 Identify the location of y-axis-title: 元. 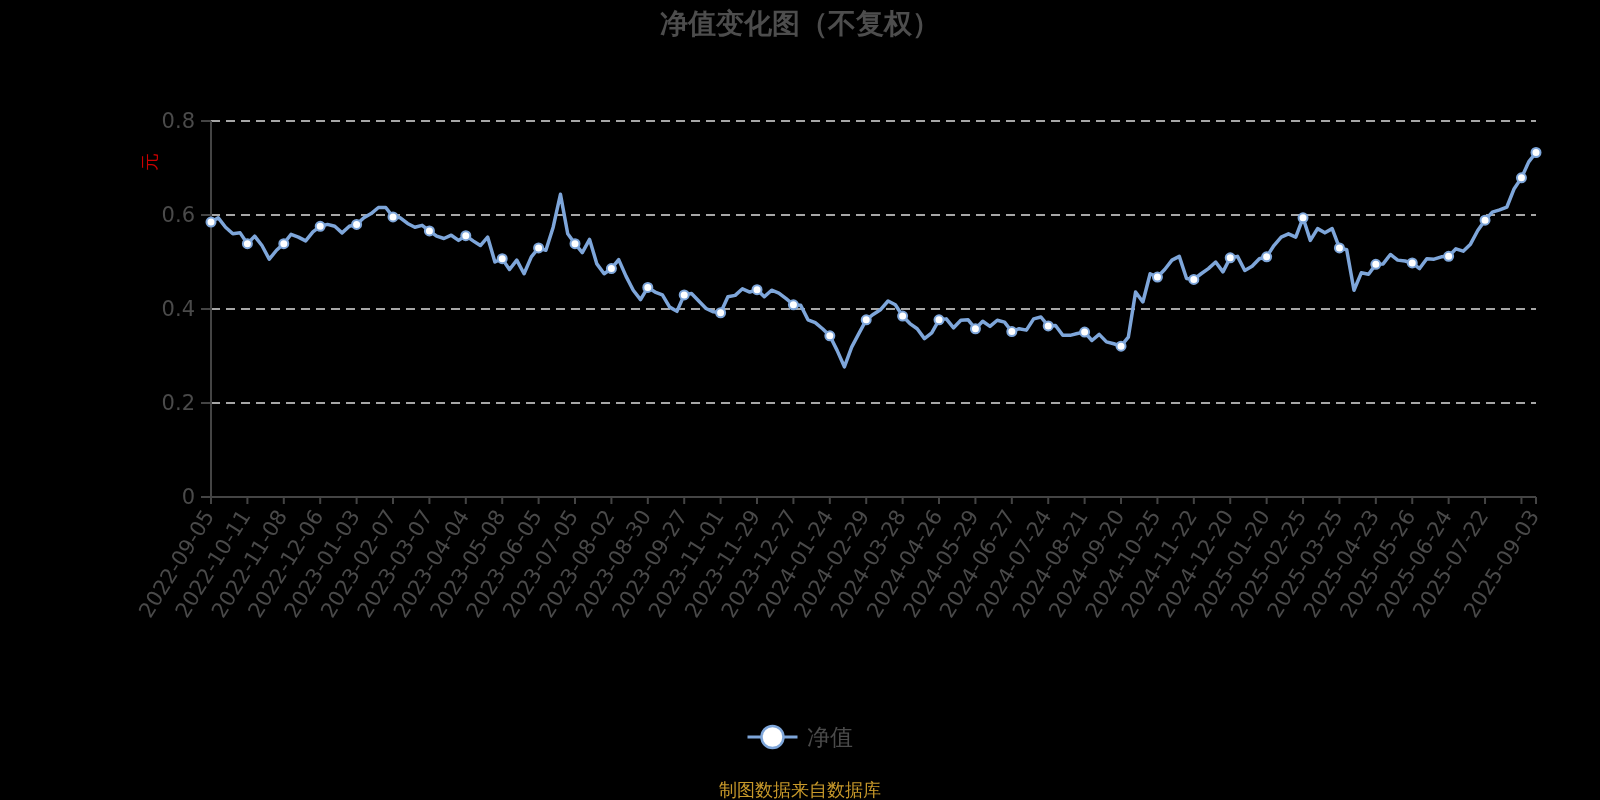
(149, 162).